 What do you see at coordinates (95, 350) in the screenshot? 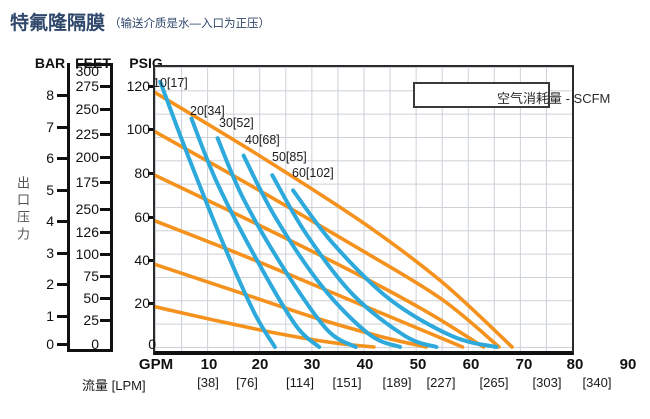
I see `feet-axis-cap-bottom` at bounding box center [95, 350].